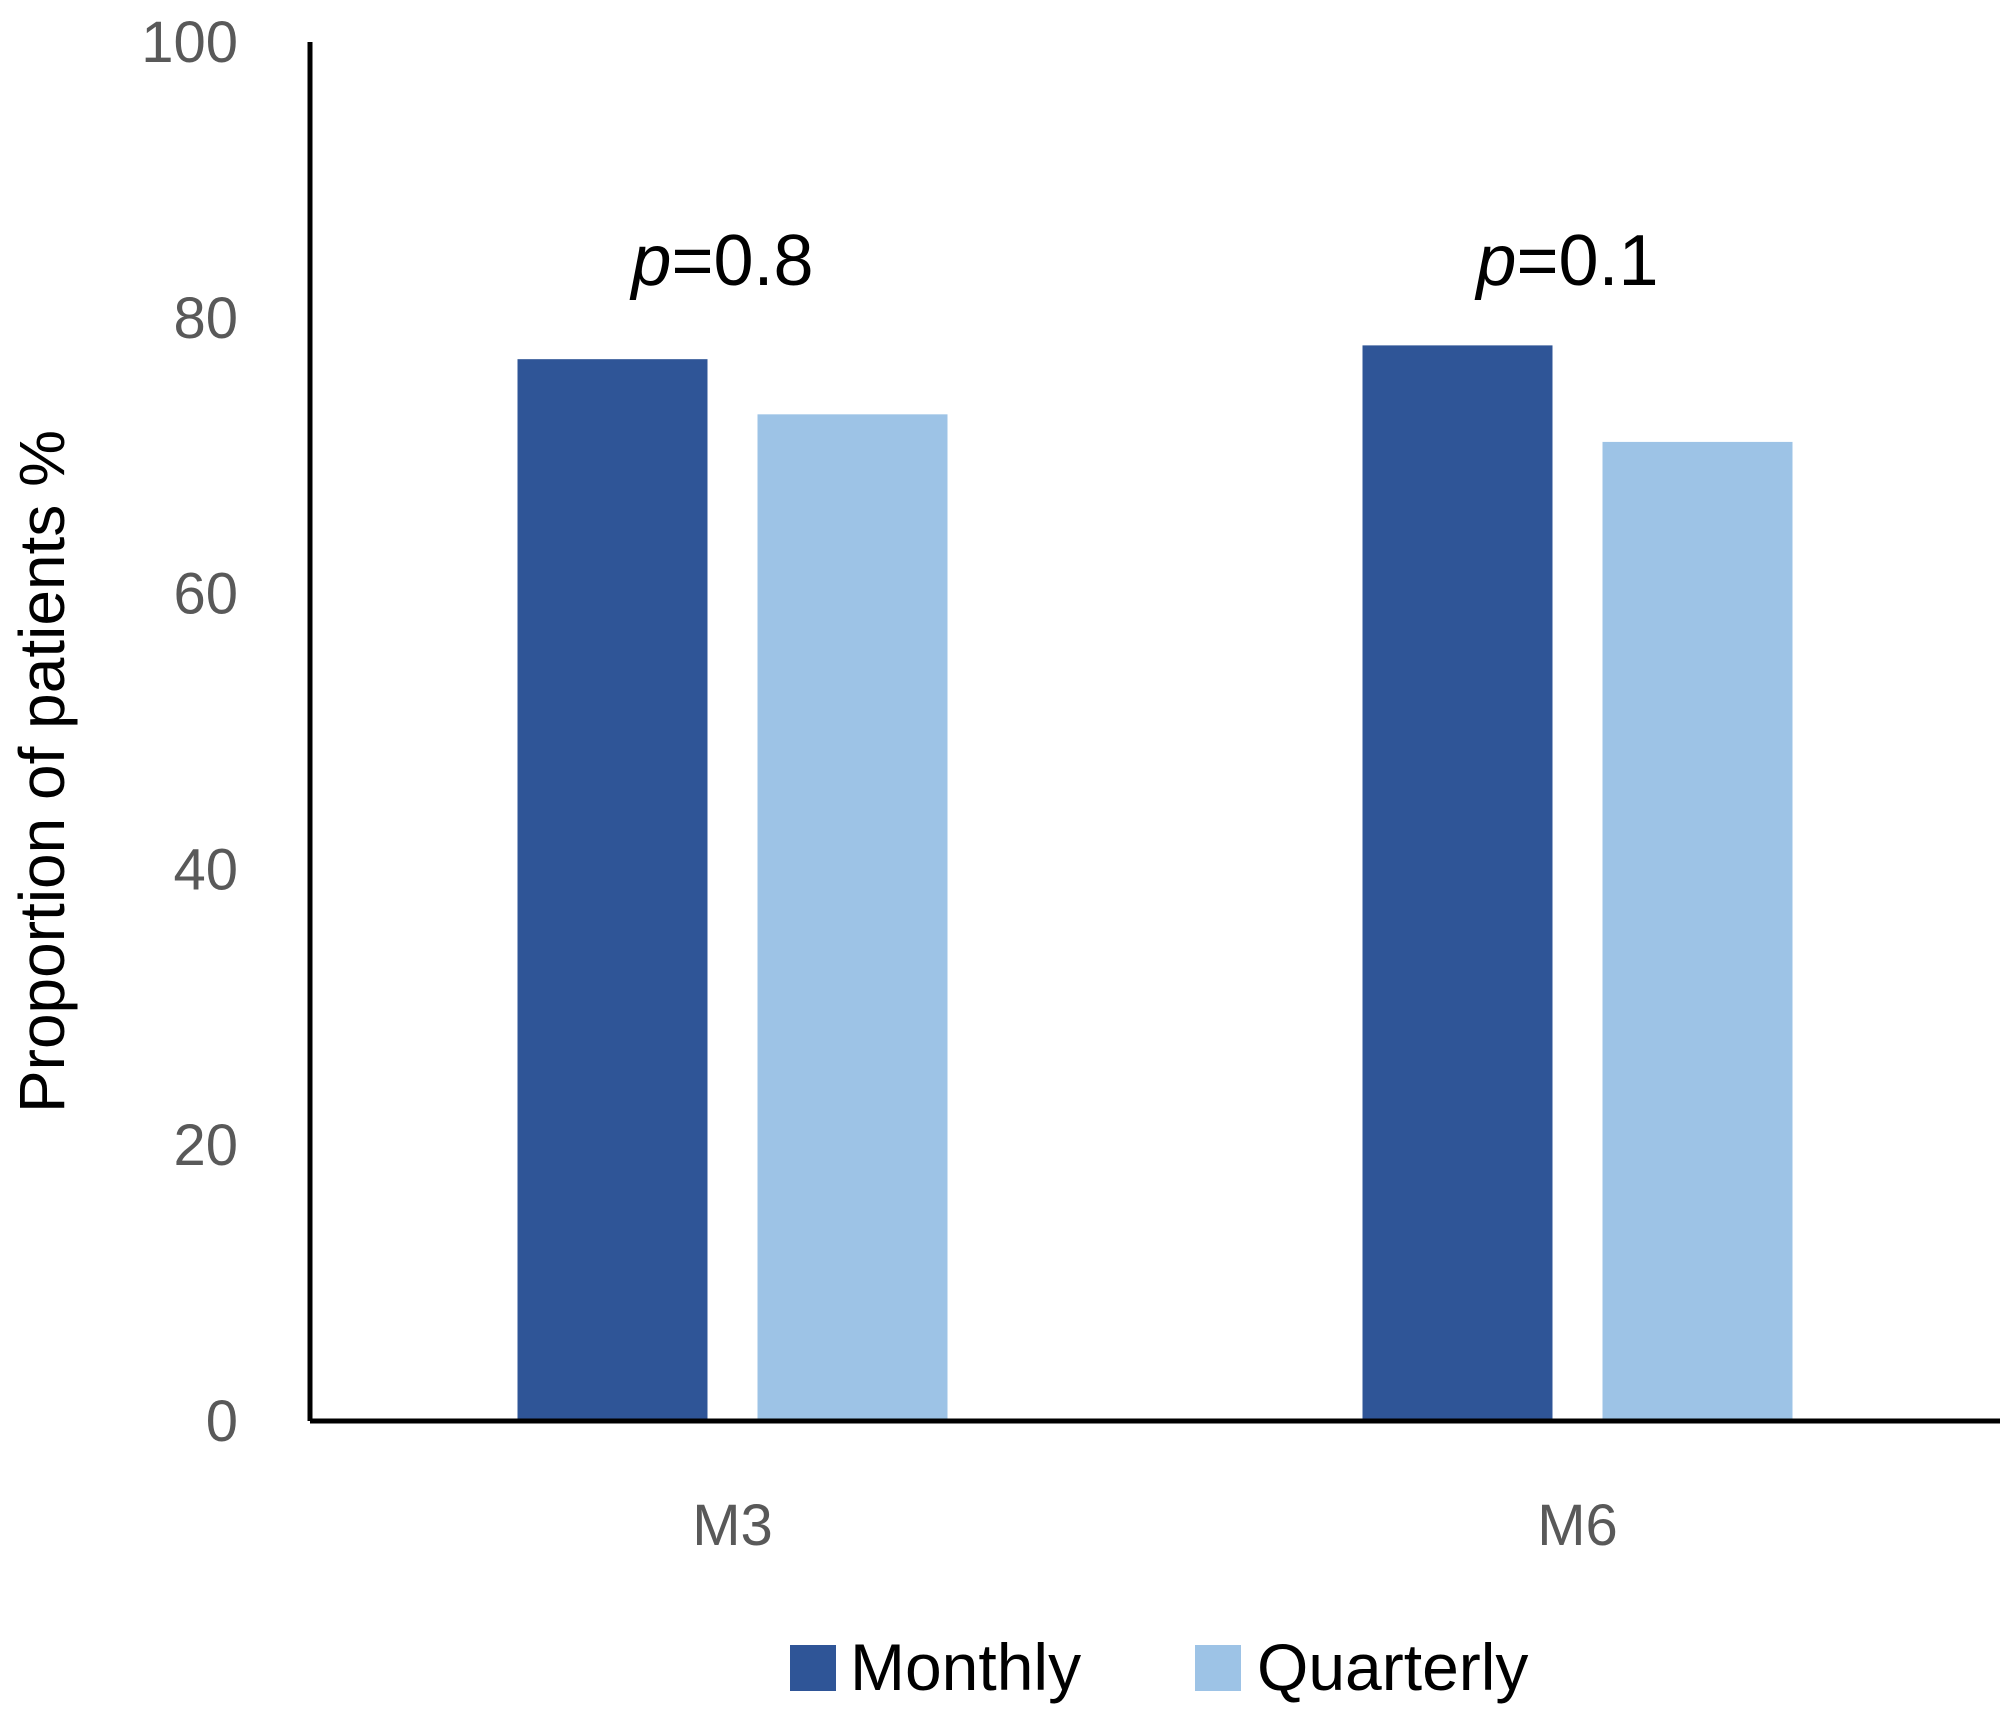 This screenshot has height=1735, width=2009. I want to click on p-value: =0.1, so click(1587, 261).